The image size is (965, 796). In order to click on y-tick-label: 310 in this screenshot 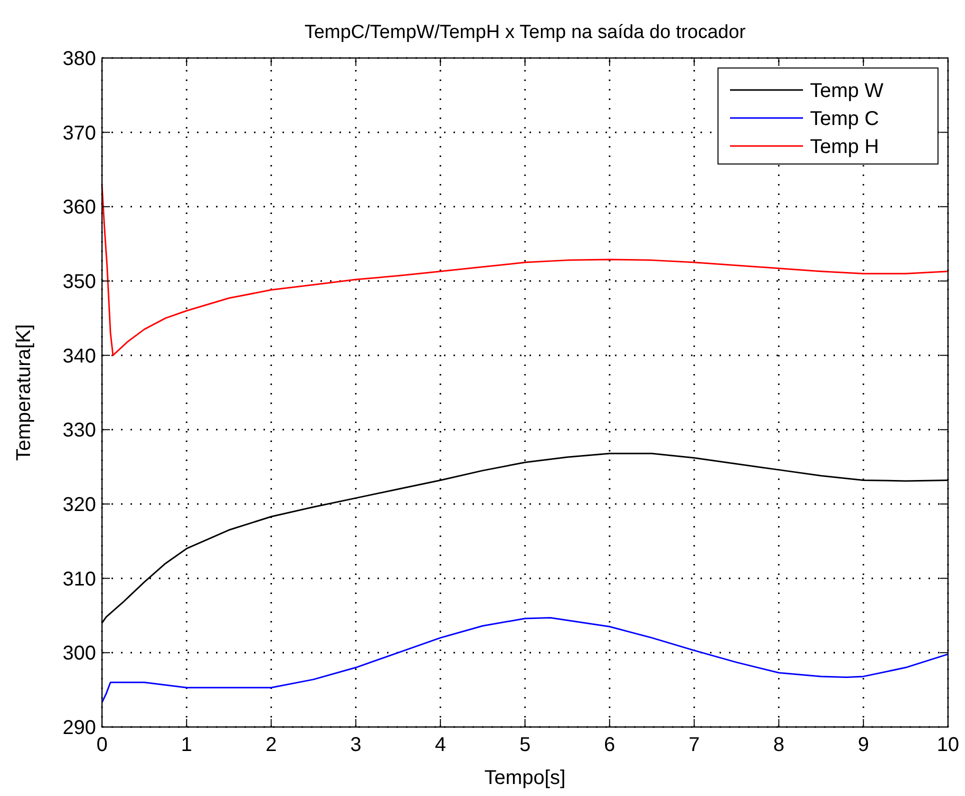, I will do `click(79, 579)`.